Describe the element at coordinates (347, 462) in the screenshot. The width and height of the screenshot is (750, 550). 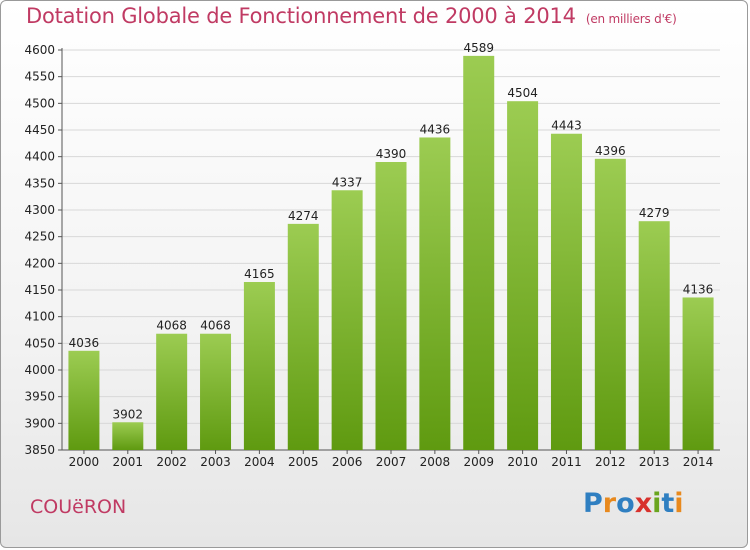
I see `x-tick-label: 2006` at that location.